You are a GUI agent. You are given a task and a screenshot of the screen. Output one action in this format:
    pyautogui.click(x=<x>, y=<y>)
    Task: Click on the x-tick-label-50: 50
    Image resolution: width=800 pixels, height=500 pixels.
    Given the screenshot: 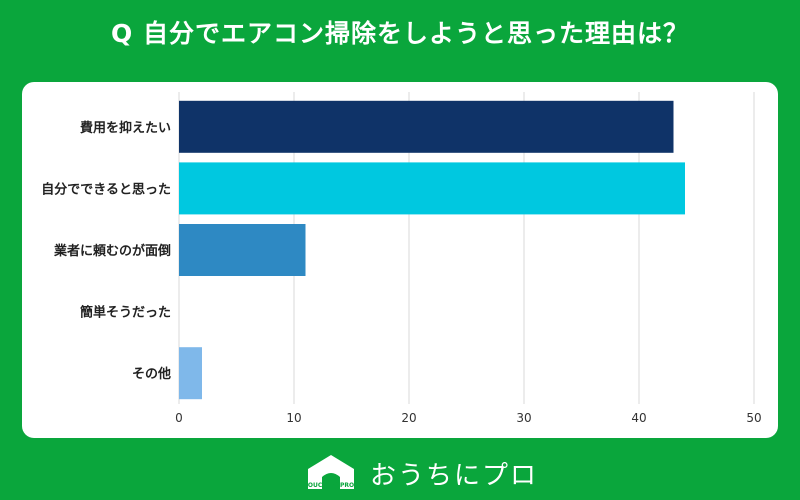 What is the action you would take?
    pyautogui.click(x=753, y=418)
    